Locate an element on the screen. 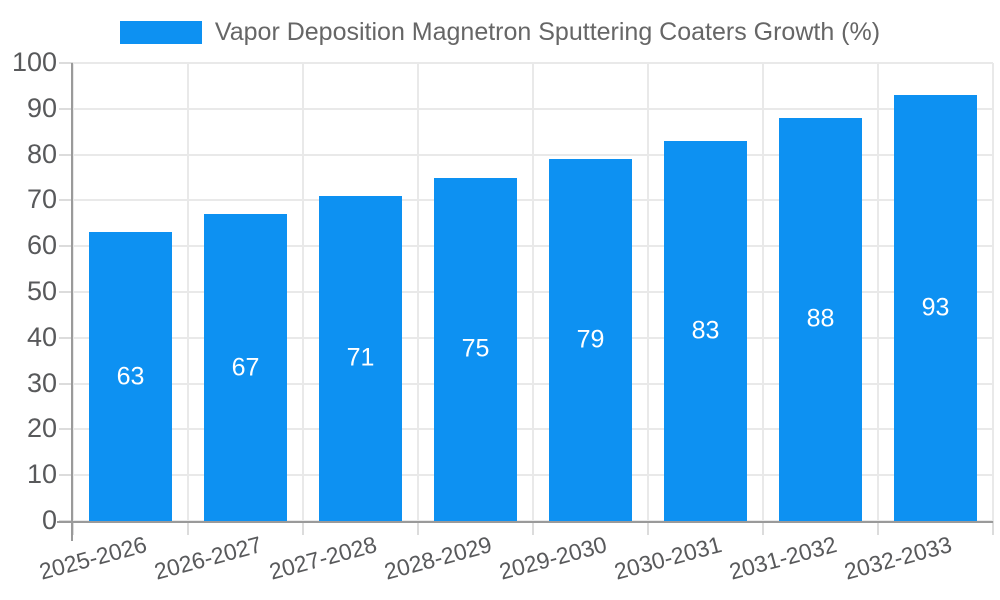 The width and height of the screenshot is (1000, 600). y-axis-line is located at coordinates (72, 302).